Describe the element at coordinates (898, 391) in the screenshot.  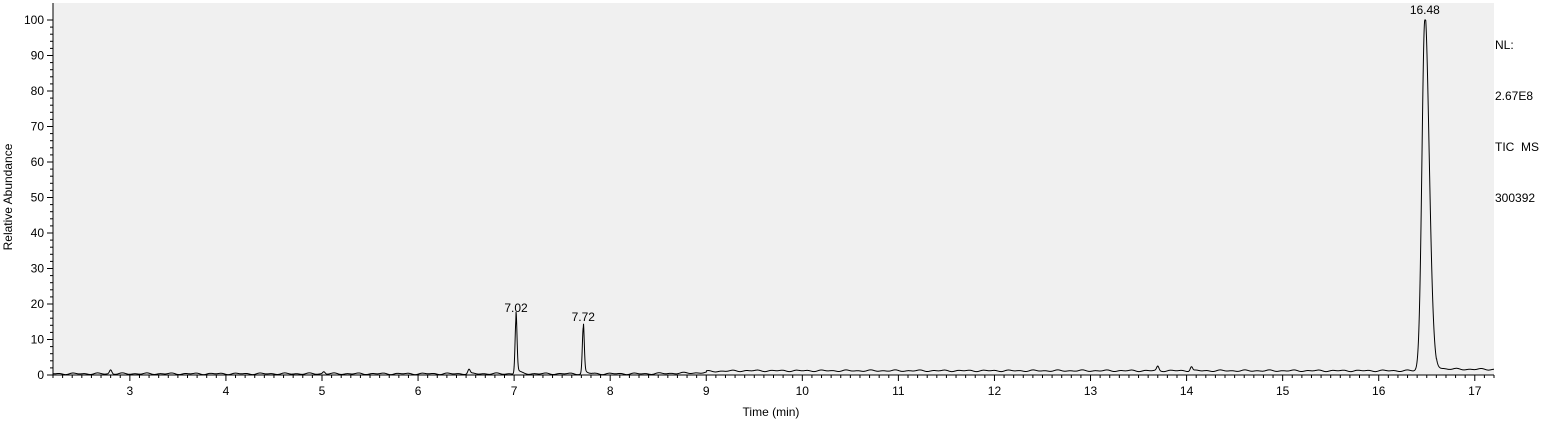
I see `x-tick-label: 11` at that location.